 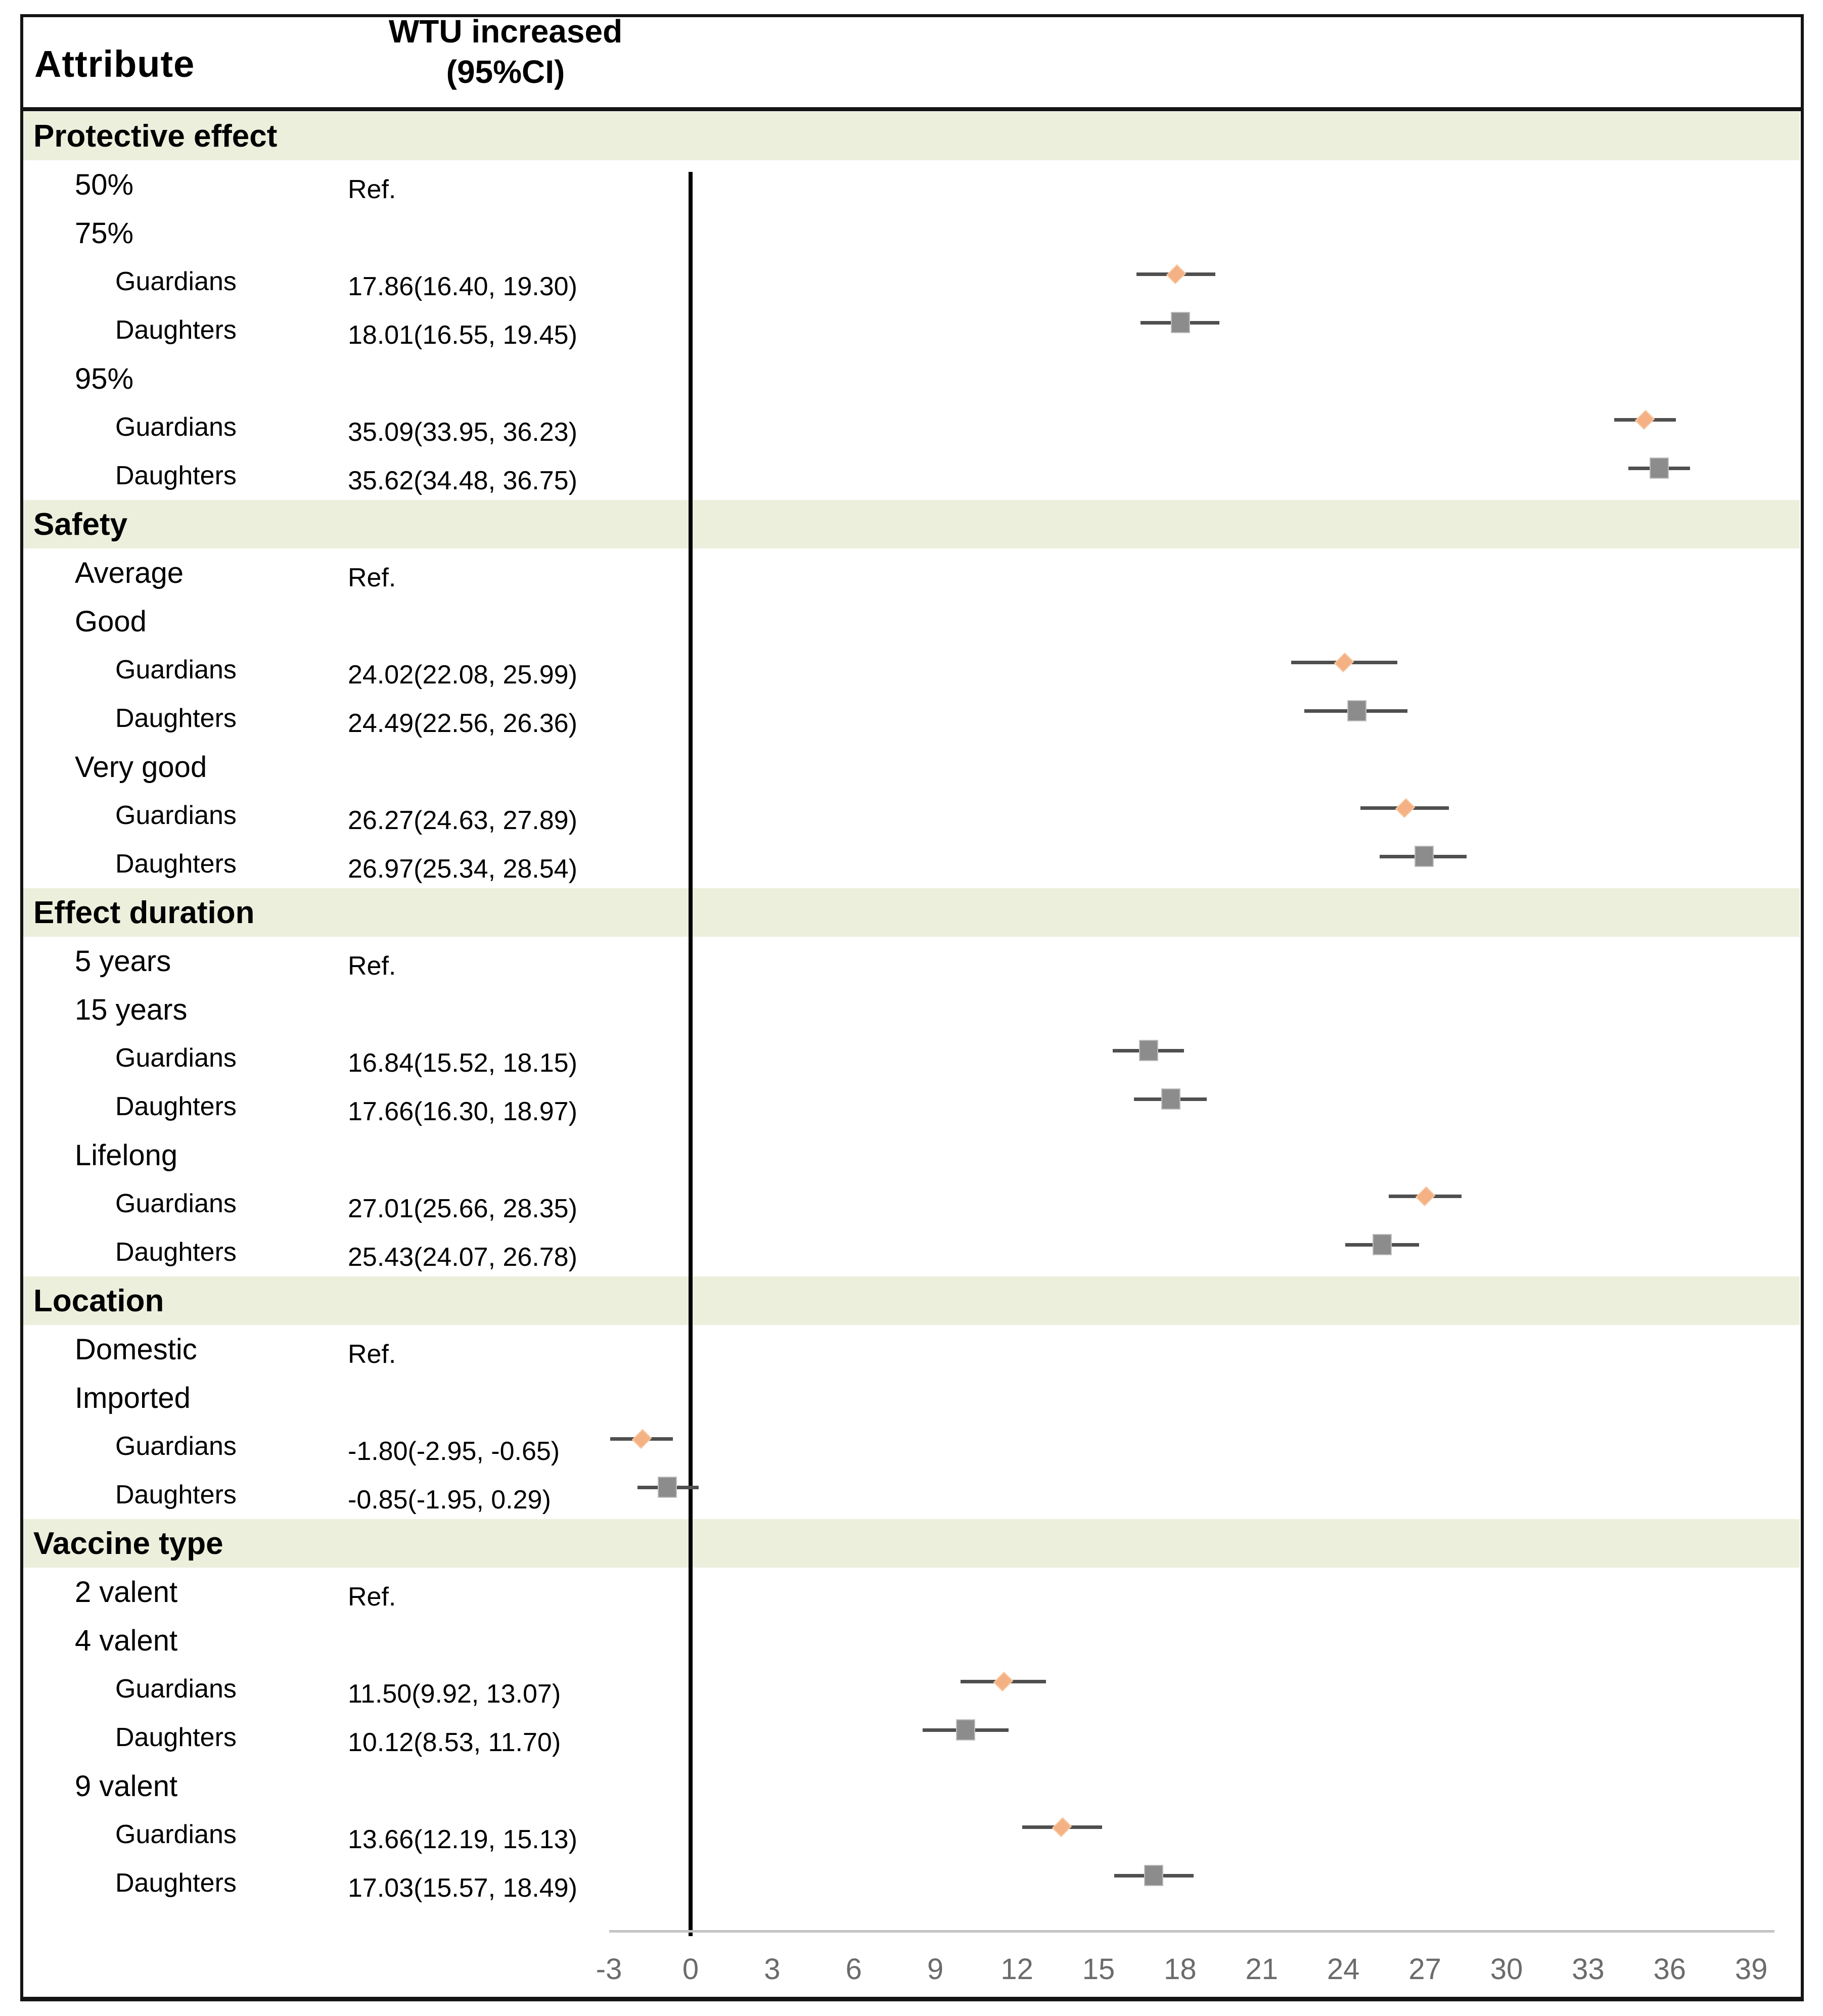 I want to click on table-row: 15 years, so click(x=911, y=1010).